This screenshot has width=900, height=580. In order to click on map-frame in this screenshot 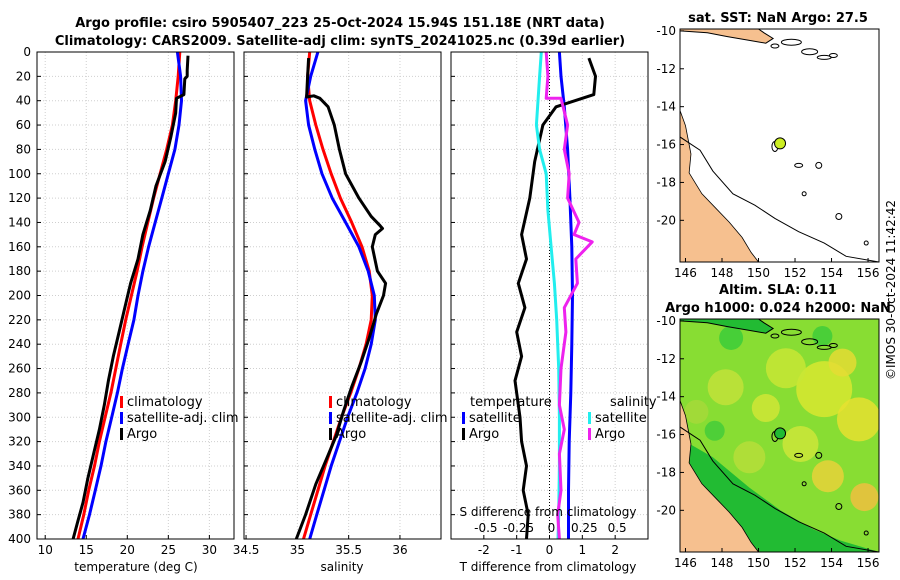, I will do `click(779, 435)`.